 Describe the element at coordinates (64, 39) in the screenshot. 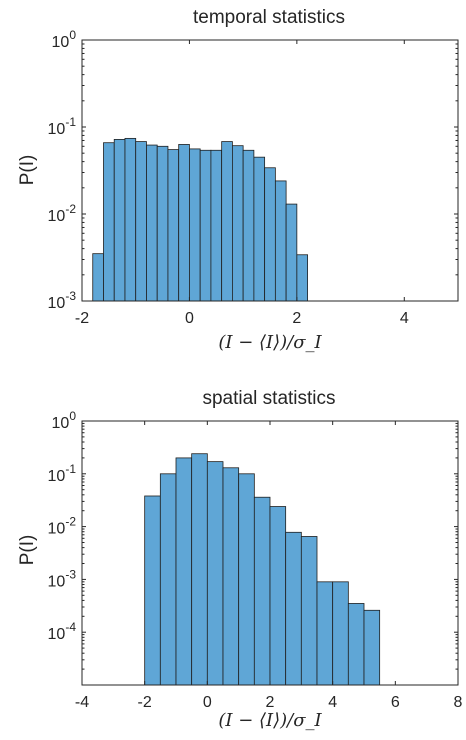

I see `panel-1-ytick-label: 10⁰` at that location.